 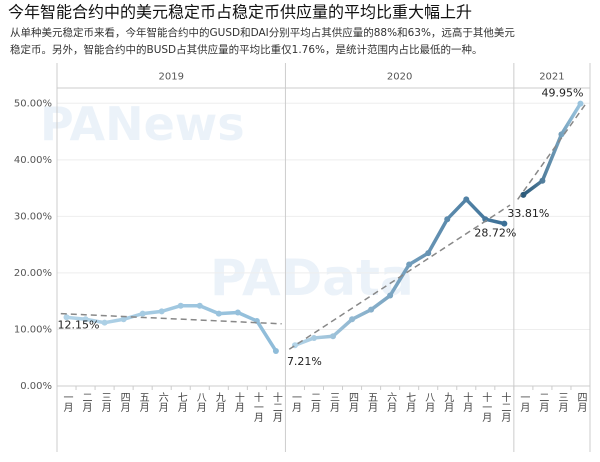 I want to click on panel-header: 2020, so click(x=399, y=77).